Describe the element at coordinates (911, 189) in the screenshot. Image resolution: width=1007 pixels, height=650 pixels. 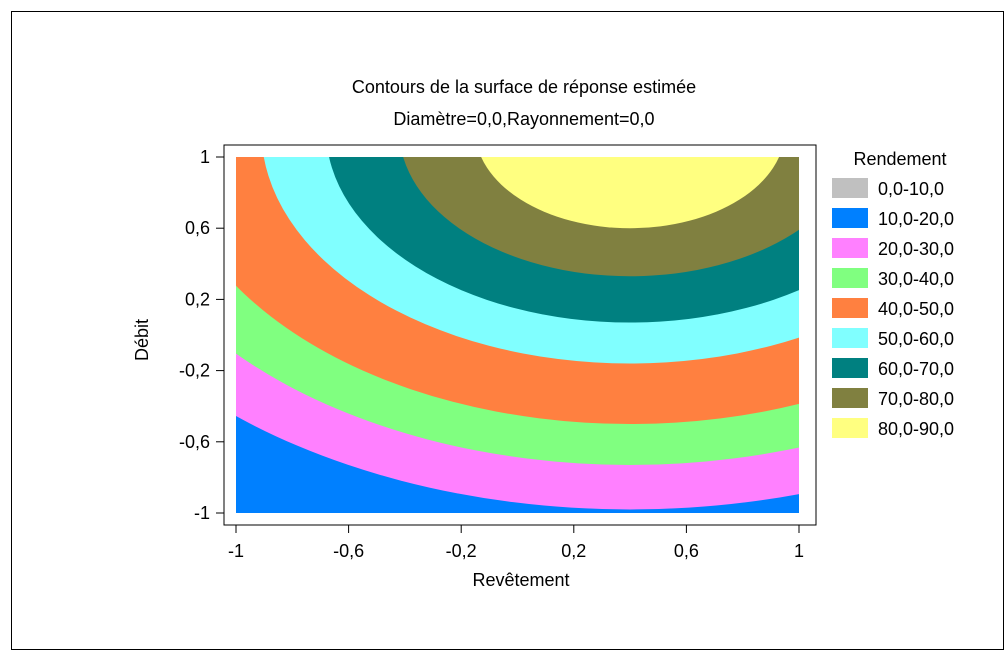
I see `legend-label: 0,0-10,0` at that location.